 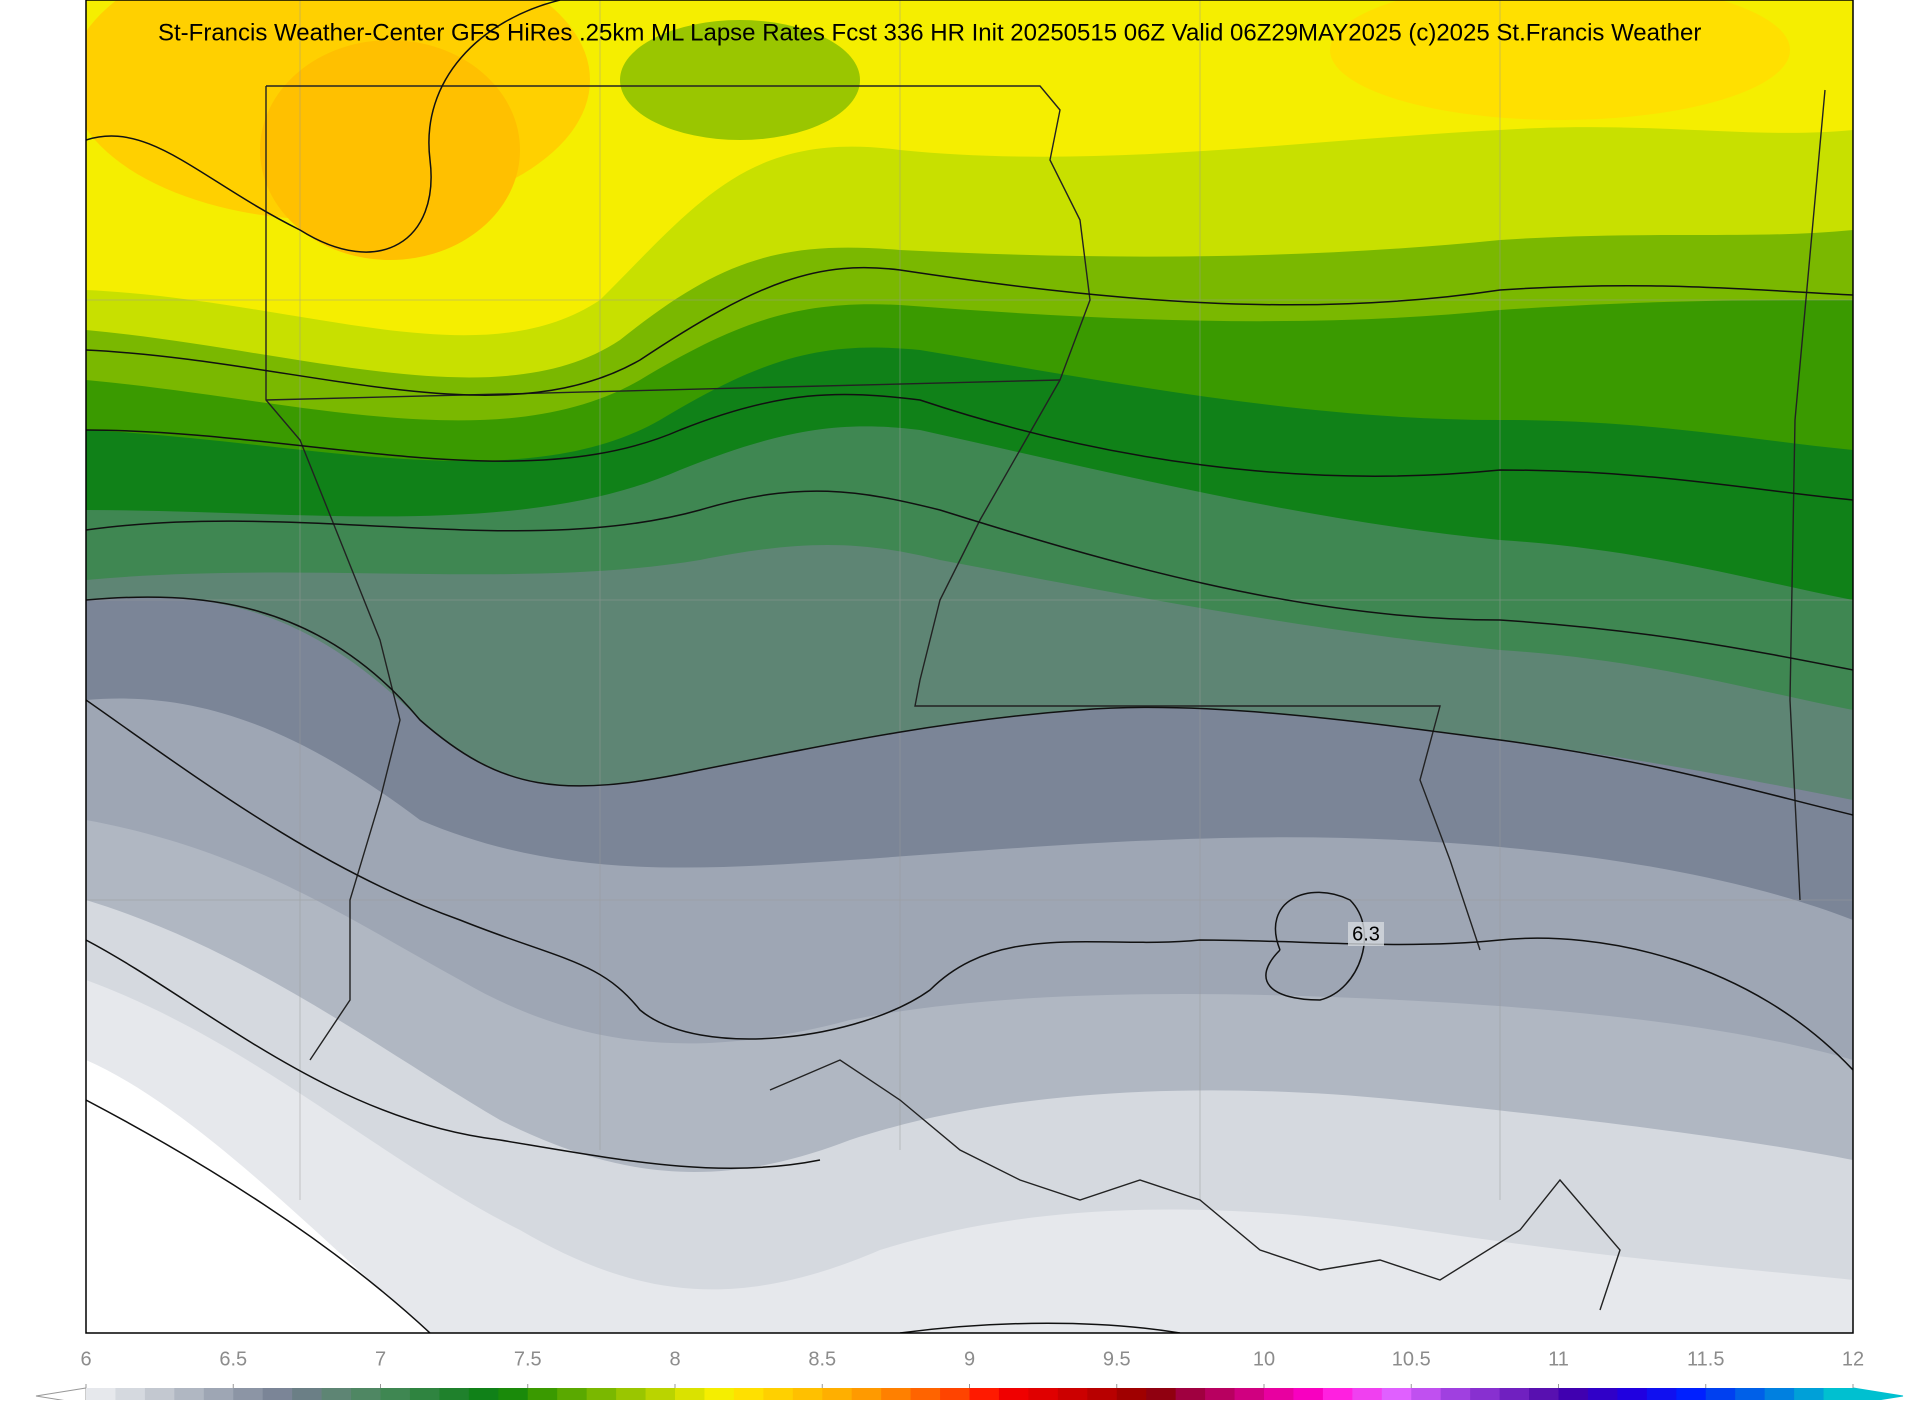 I want to click on contour-label: 6.3, so click(x=1366, y=934).